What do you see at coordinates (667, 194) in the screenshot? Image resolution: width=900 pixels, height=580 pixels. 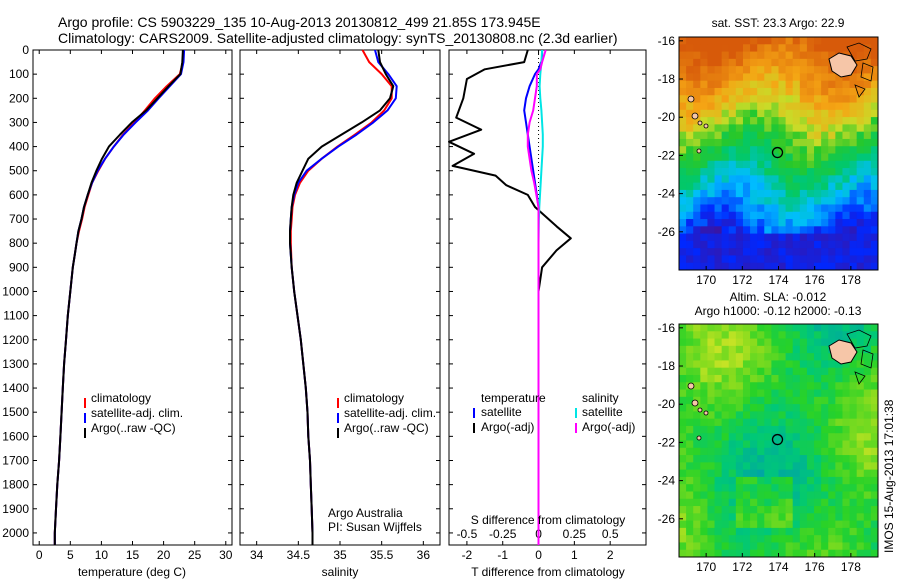 I see `latitude-tick-label: -24` at bounding box center [667, 194].